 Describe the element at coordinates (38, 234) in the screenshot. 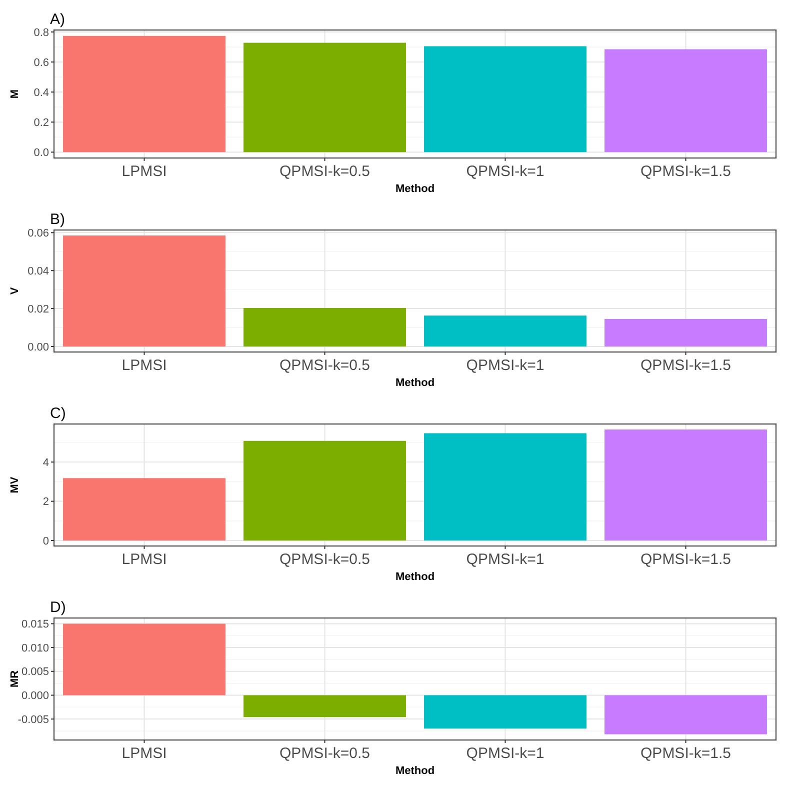

I see `y-tick-label: 0.06` at that location.